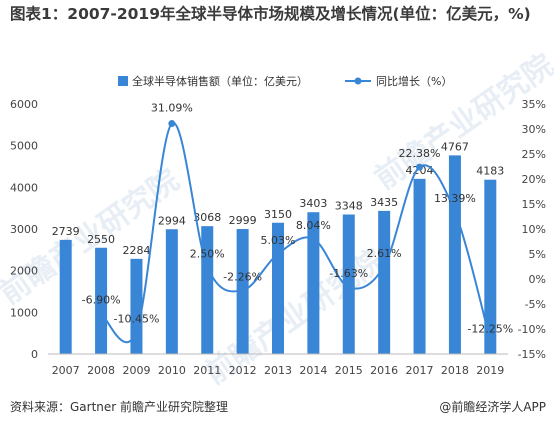 The width and height of the screenshot is (554, 423). I want to click on left-y-axis: 0 1000 2000 3000 4000 5000 6000, so click(24, 229).